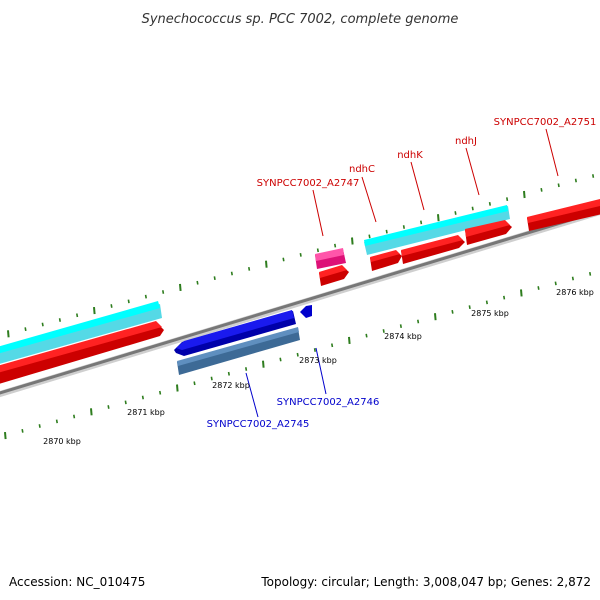 The width and height of the screenshot is (600, 600). What do you see at coordinates (258, 401) in the screenshot?
I see `label-a2745: SYNPCC7002_A2745` at bounding box center [258, 401].